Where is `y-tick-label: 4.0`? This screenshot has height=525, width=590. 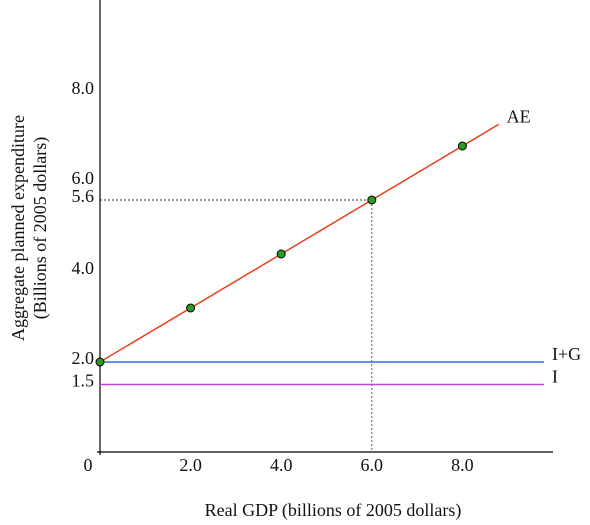 y-tick-label: 4.0 is located at coordinates (83, 268).